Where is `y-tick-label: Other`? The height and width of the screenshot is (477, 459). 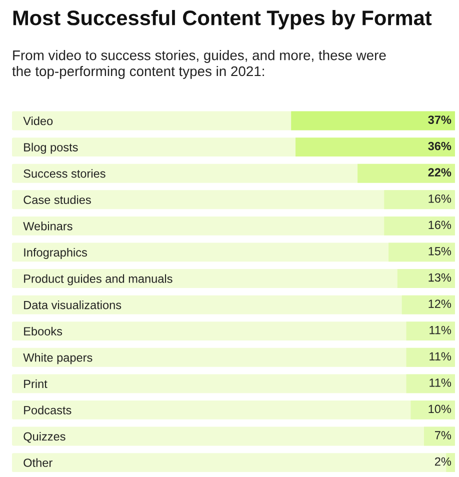 y-tick-label: Other is located at coordinates (38, 462).